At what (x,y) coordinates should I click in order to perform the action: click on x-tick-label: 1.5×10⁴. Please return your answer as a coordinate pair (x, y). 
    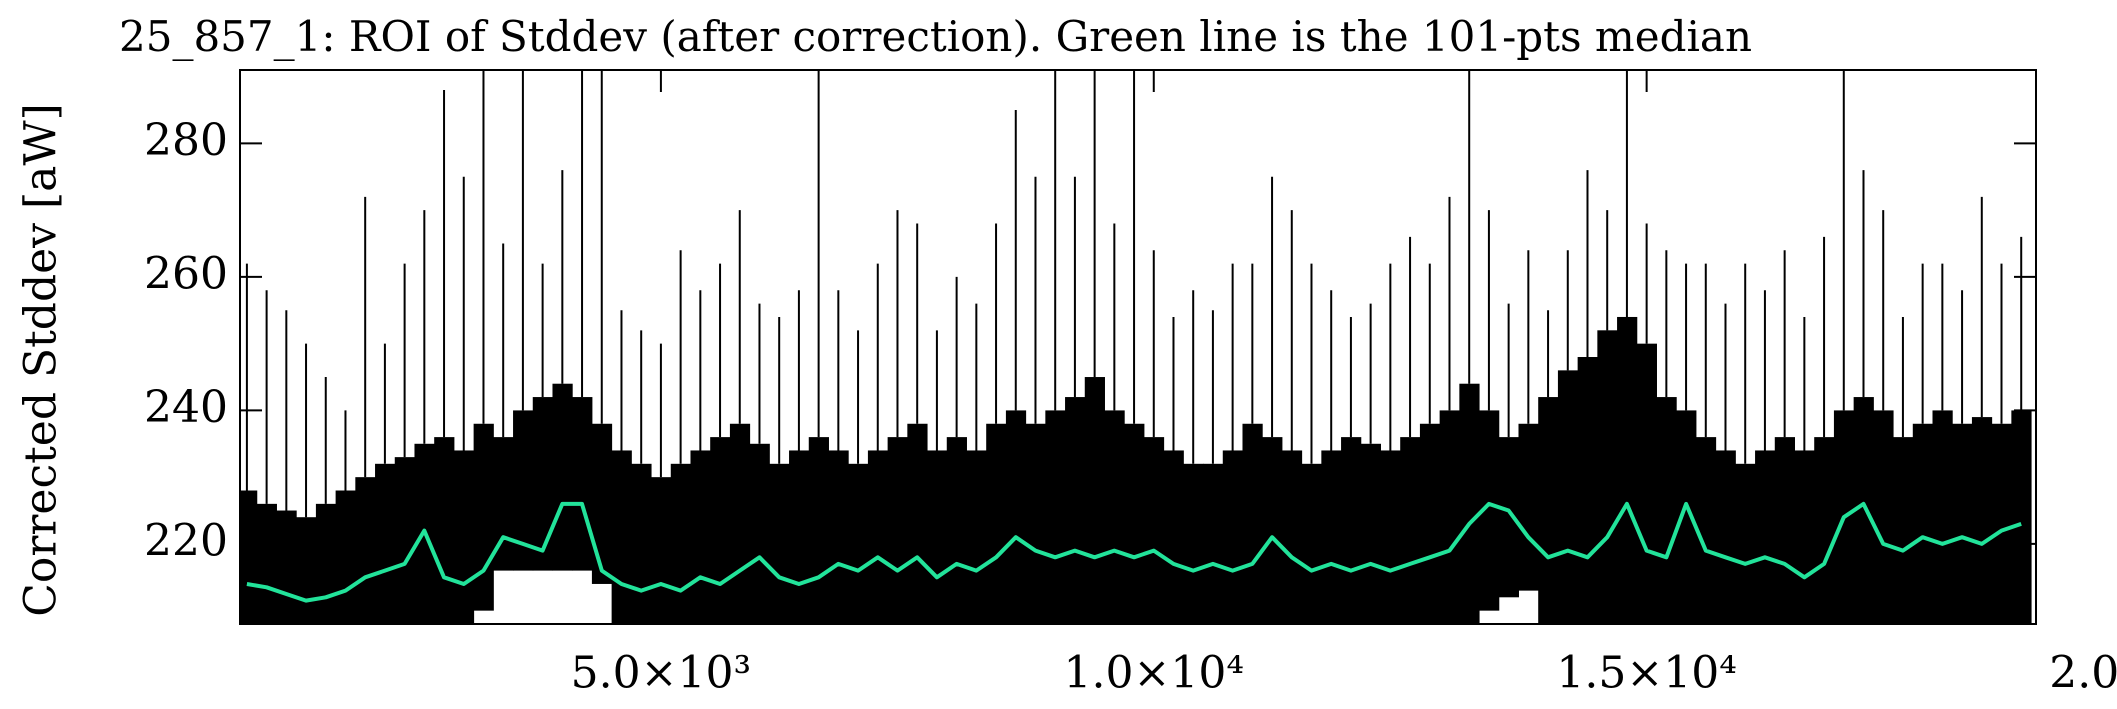
    Looking at the image, I should click on (1646, 673).